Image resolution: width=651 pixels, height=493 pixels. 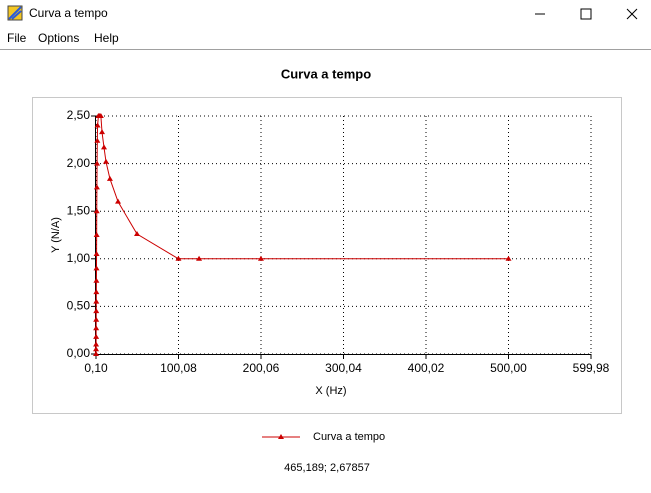 I want to click on x-tick-label: 400,02, so click(x=426, y=368).